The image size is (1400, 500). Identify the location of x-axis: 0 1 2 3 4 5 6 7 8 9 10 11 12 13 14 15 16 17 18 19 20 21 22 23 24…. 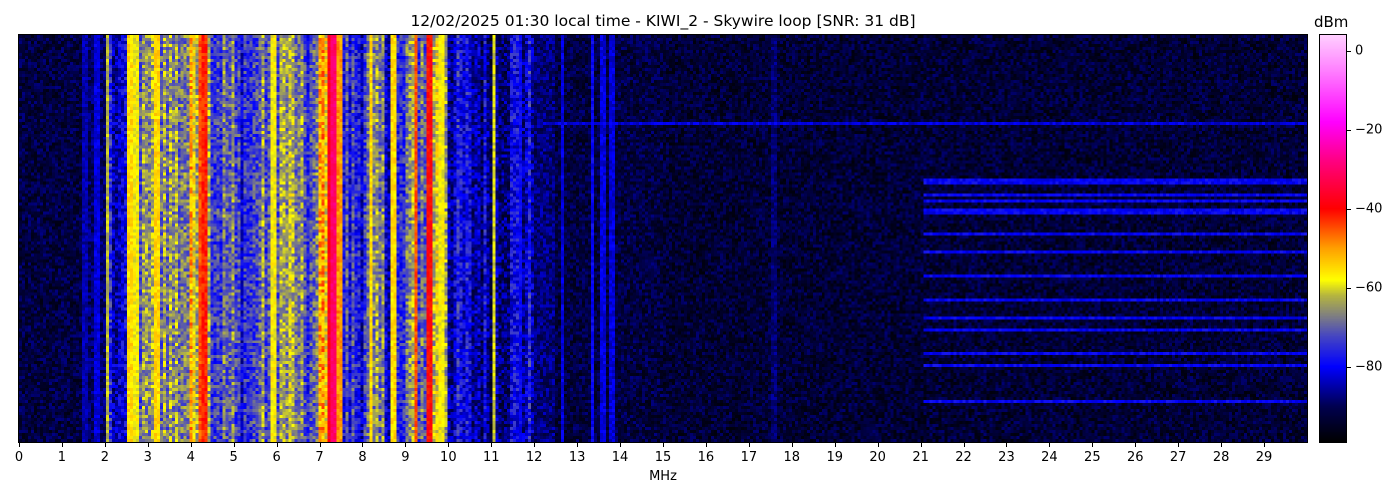
(661, 457).